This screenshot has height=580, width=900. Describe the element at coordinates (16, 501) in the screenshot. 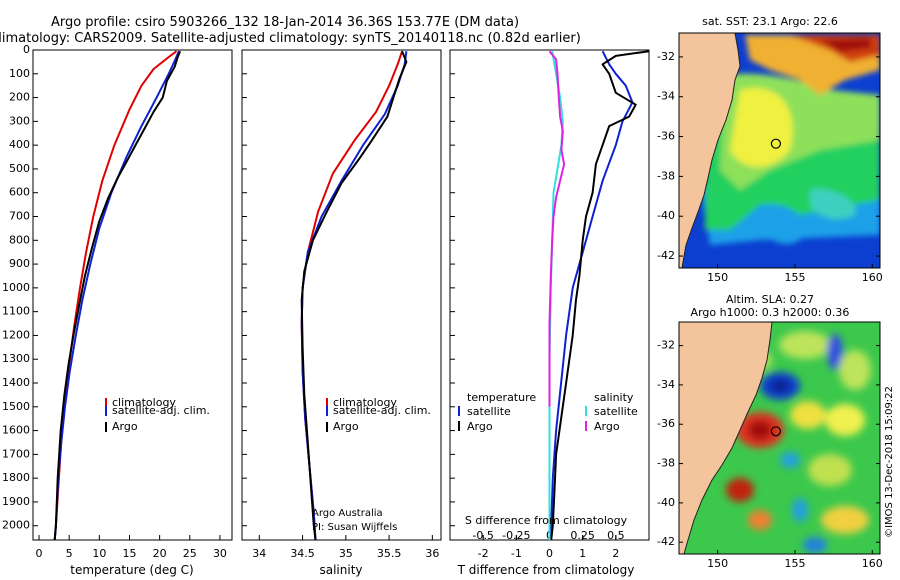

I see `depth-tick-label: 1900` at that location.